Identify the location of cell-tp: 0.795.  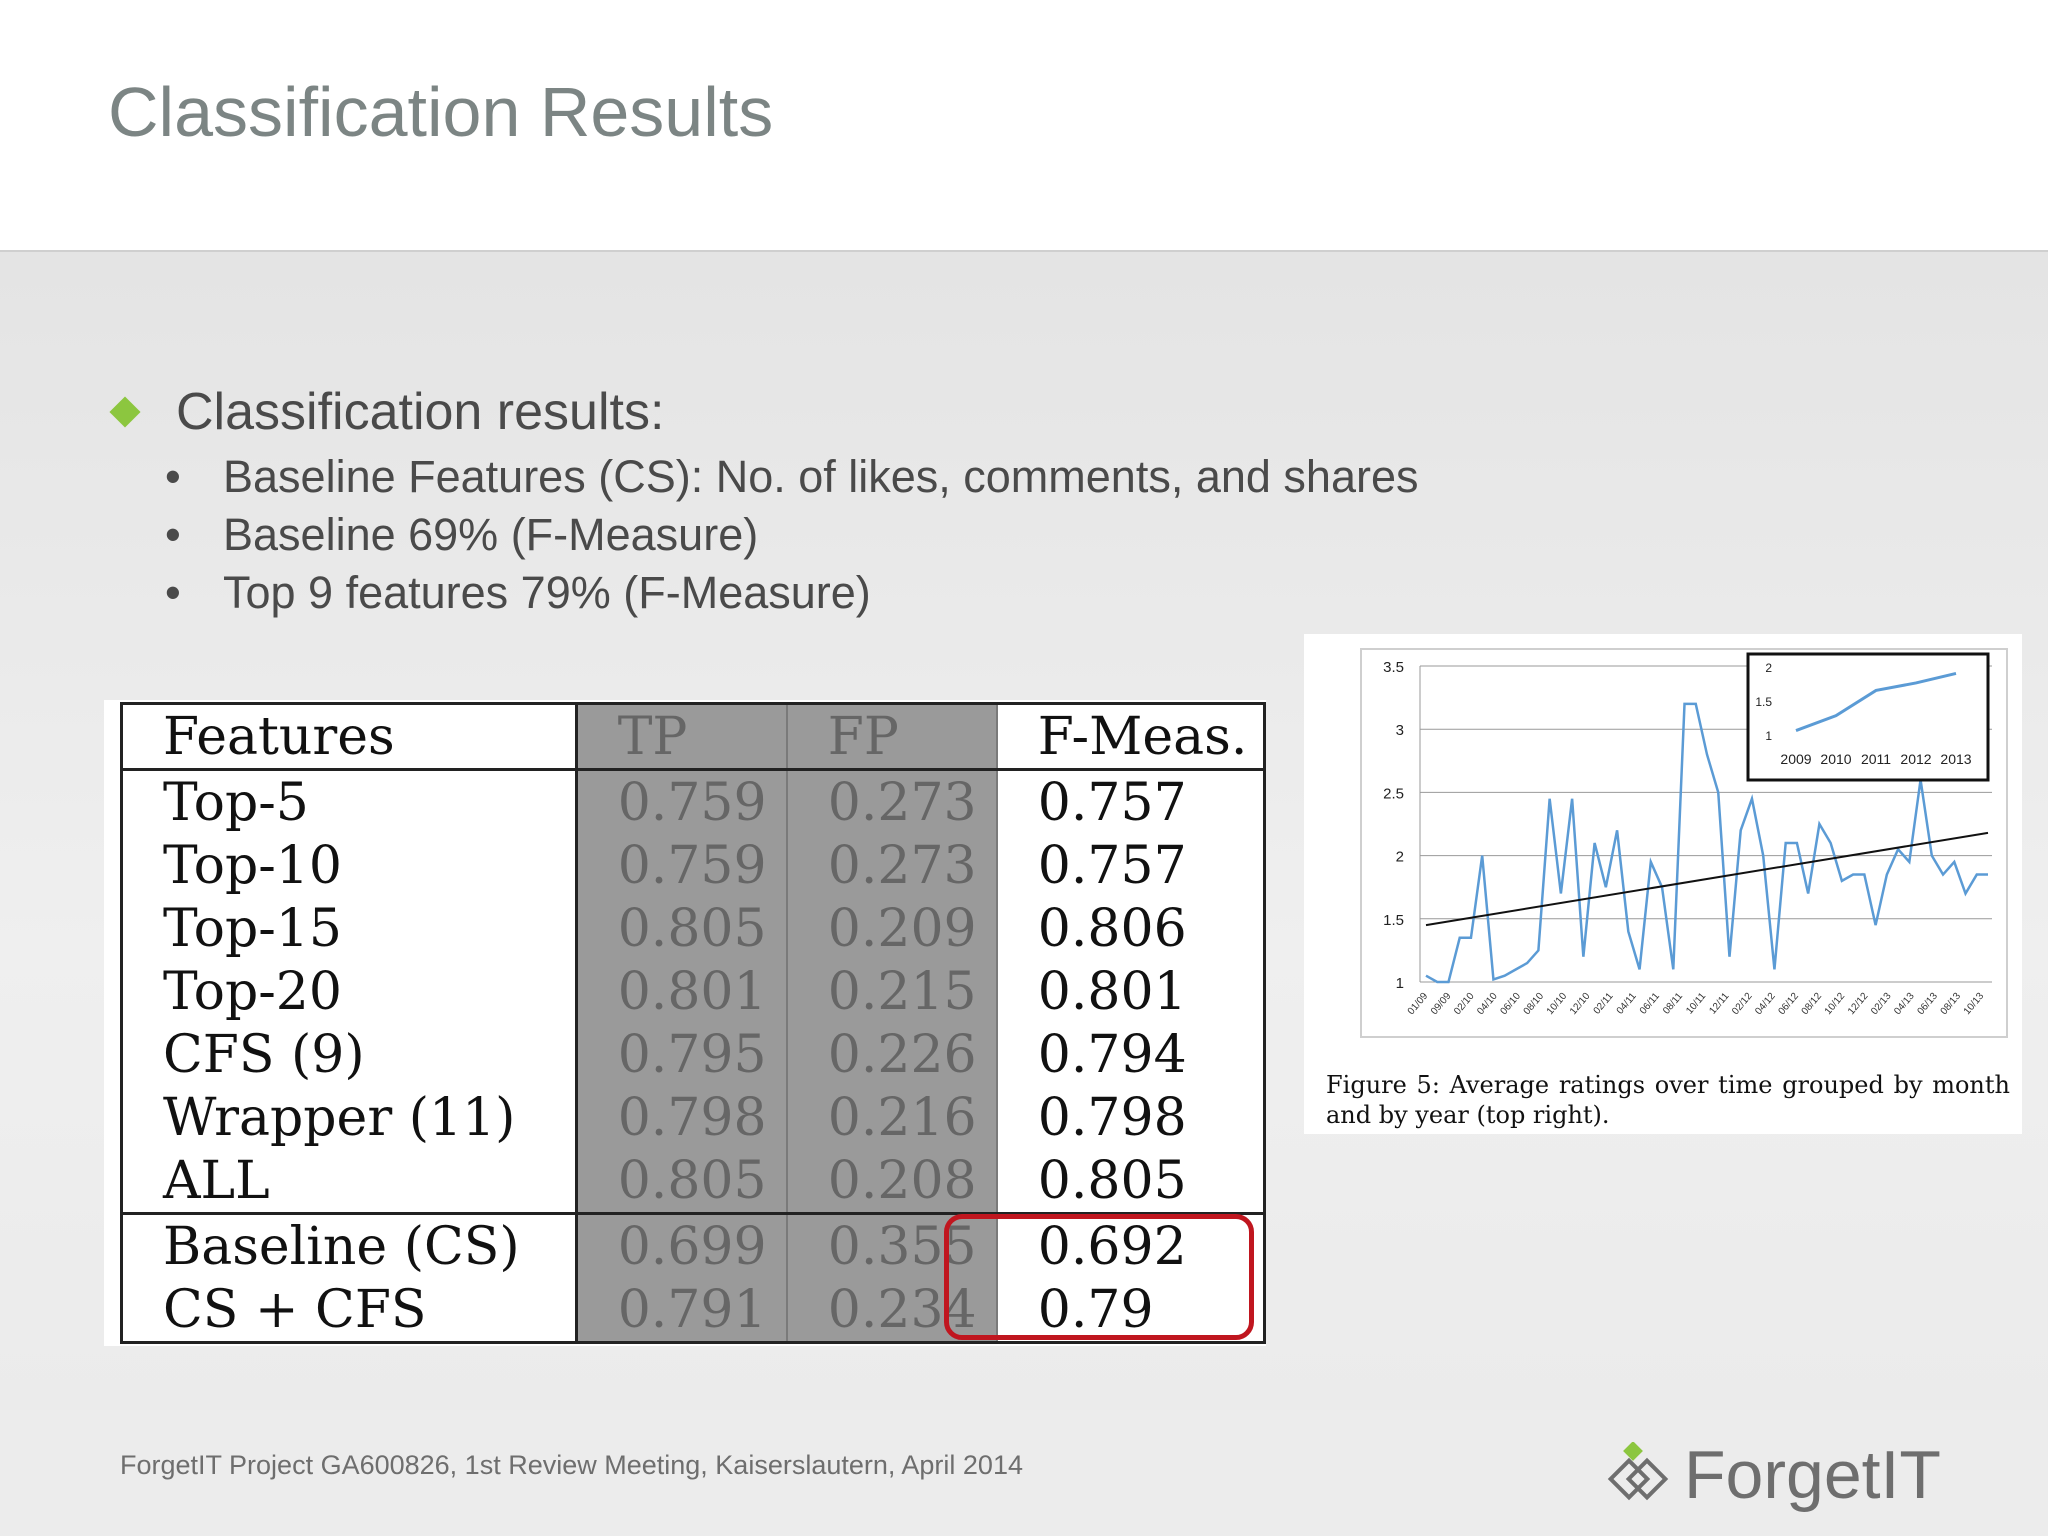
(682, 1054).